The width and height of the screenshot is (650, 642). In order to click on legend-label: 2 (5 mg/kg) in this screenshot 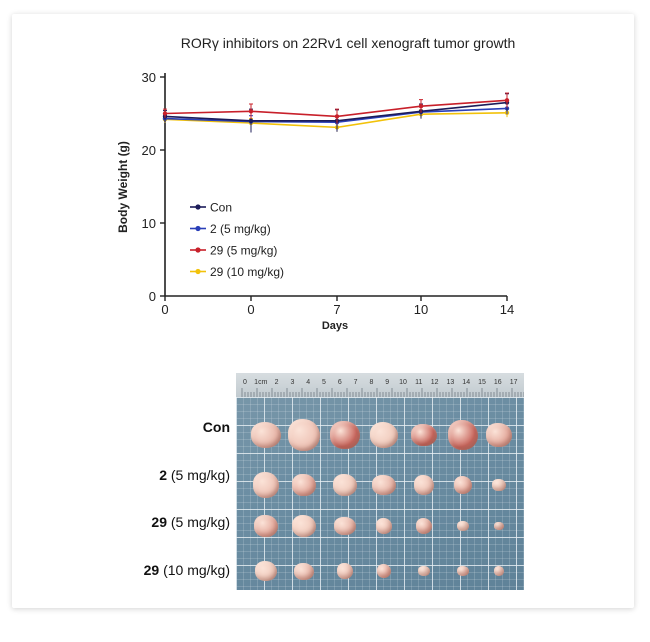, I will do `click(240, 229)`.